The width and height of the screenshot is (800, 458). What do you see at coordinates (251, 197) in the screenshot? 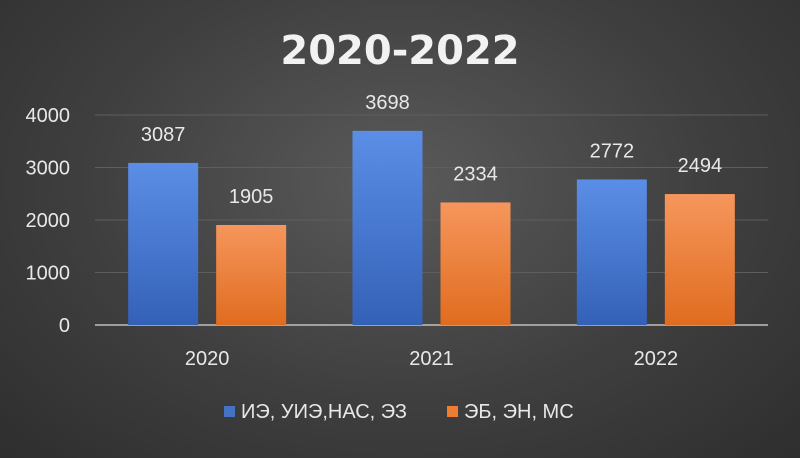
I see `data-label: 1905` at bounding box center [251, 197].